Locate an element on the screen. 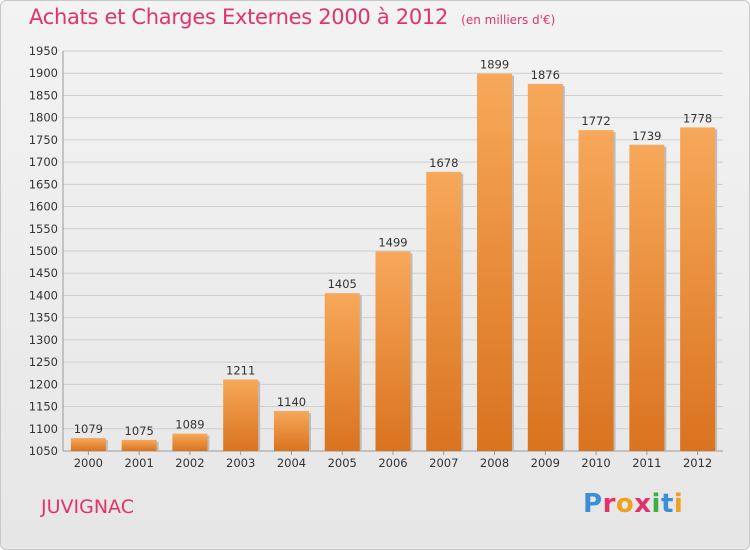  logo-letter: P is located at coordinates (593, 504).